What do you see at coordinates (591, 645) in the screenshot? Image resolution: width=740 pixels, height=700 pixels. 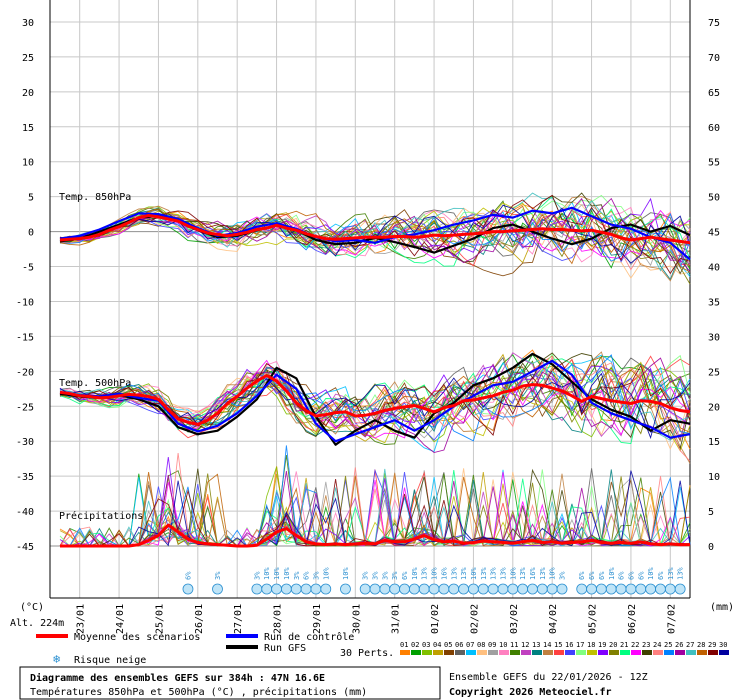 I see `pert-number: 18` at bounding box center [591, 645].